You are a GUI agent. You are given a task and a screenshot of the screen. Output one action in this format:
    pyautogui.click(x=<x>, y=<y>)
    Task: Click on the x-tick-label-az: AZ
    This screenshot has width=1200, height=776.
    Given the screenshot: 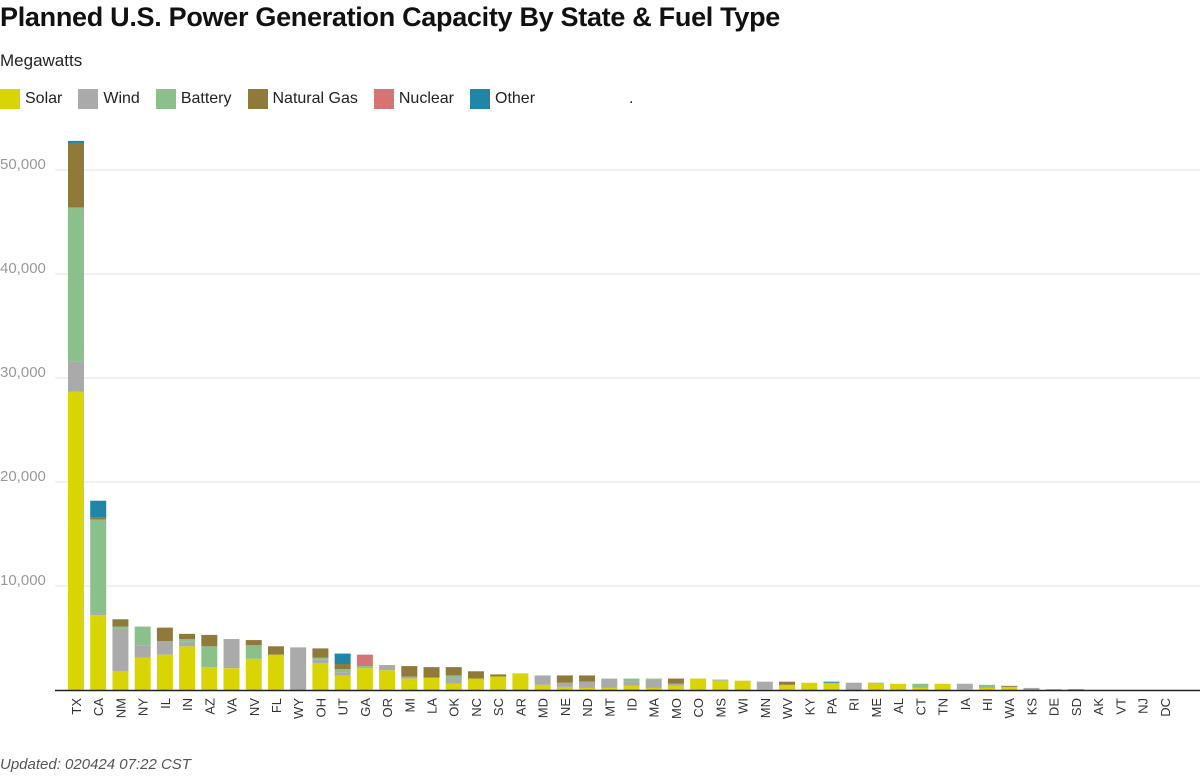 What is the action you would take?
    pyautogui.click(x=209, y=706)
    